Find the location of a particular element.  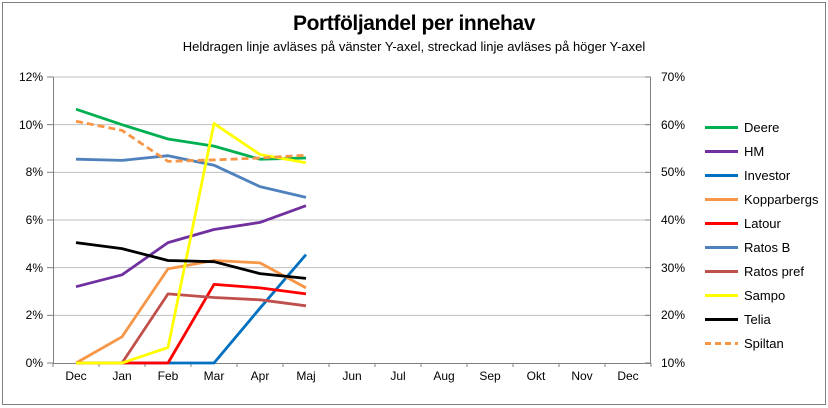

y-axis-right-tick-label: 30% is located at coordinates (673, 267).